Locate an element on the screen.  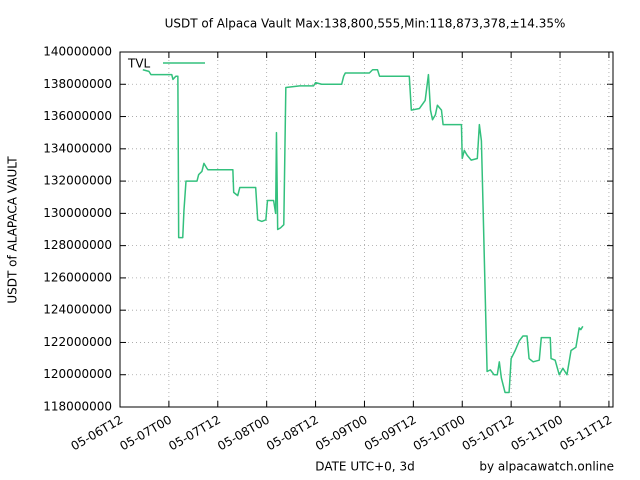
x-tick-label: 05-11T12 is located at coordinates (585, 433).